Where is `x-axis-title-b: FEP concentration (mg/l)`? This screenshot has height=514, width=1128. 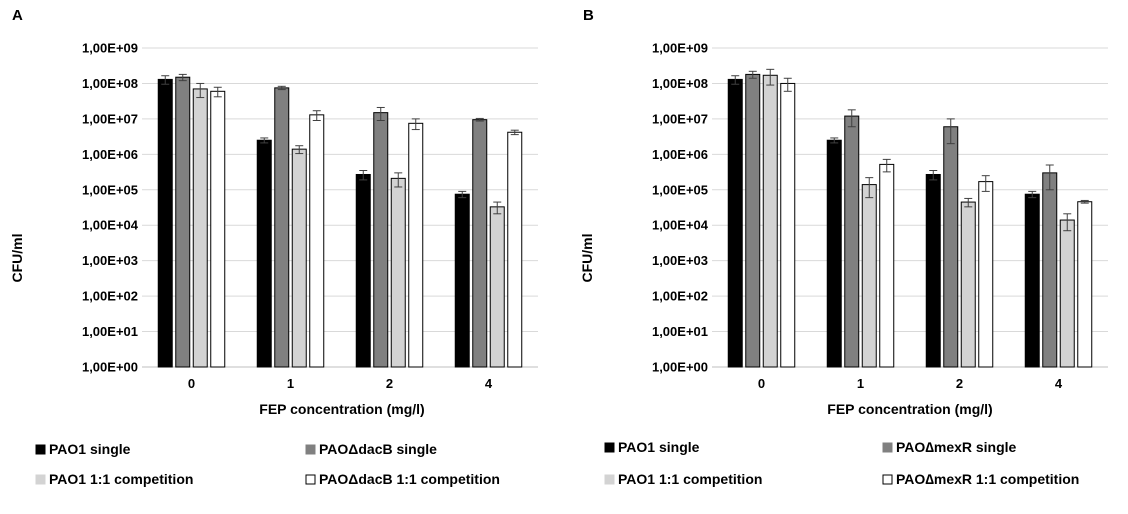
x-axis-title-b: FEP concentration (mg/l) is located at coordinates (909, 409).